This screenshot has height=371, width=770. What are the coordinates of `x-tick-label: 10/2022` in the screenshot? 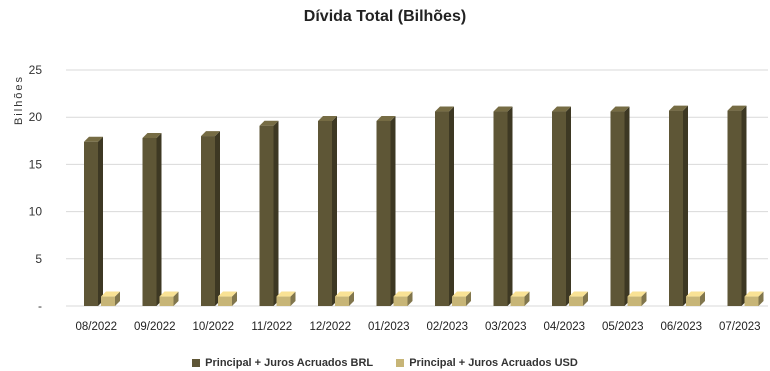 It's located at (213, 327).